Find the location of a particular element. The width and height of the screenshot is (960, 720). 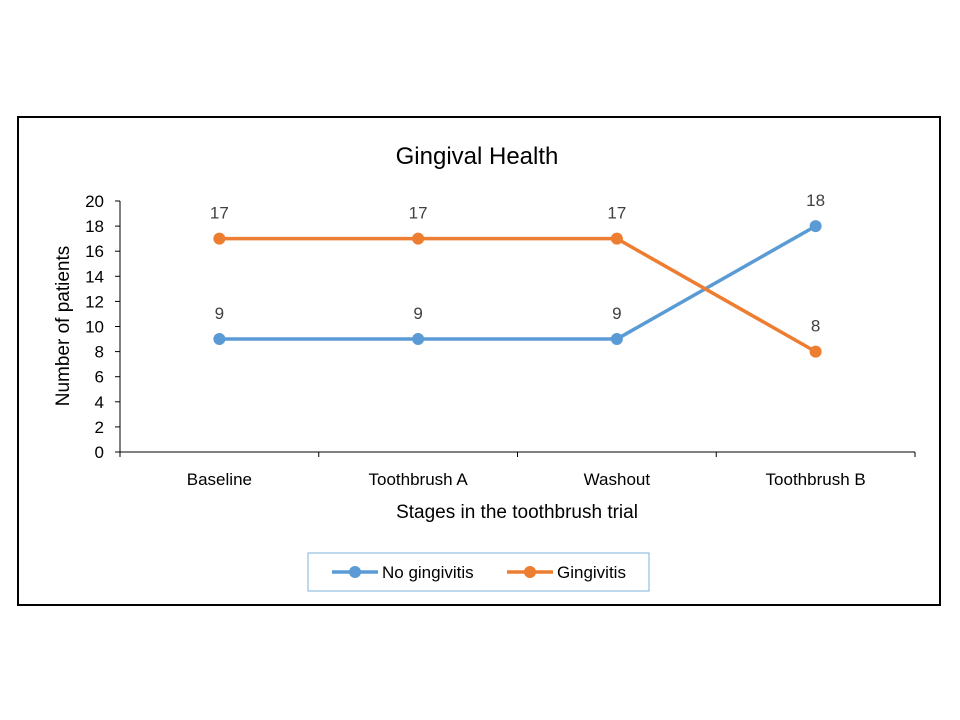

y-tick-label: 14 is located at coordinates (94, 276).